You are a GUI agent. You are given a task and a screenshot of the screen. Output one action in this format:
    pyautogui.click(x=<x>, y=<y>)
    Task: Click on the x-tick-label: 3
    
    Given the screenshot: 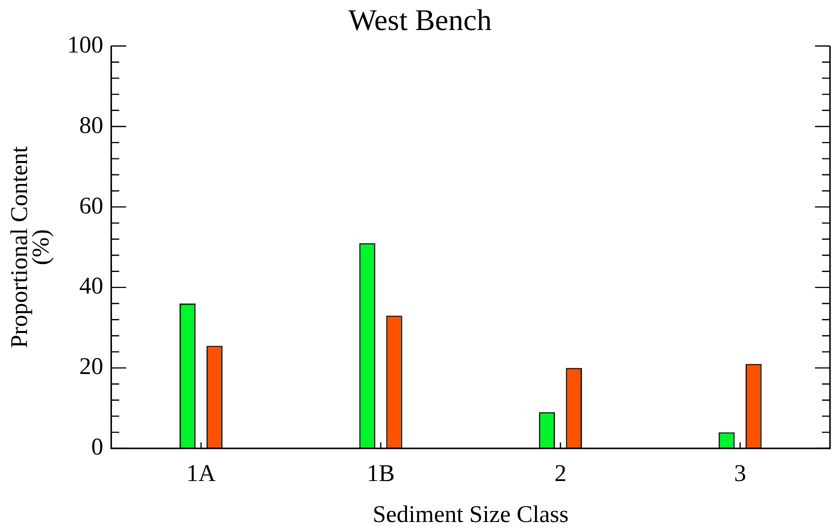 What is the action you would take?
    pyautogui.click(x=740, y=474)
    